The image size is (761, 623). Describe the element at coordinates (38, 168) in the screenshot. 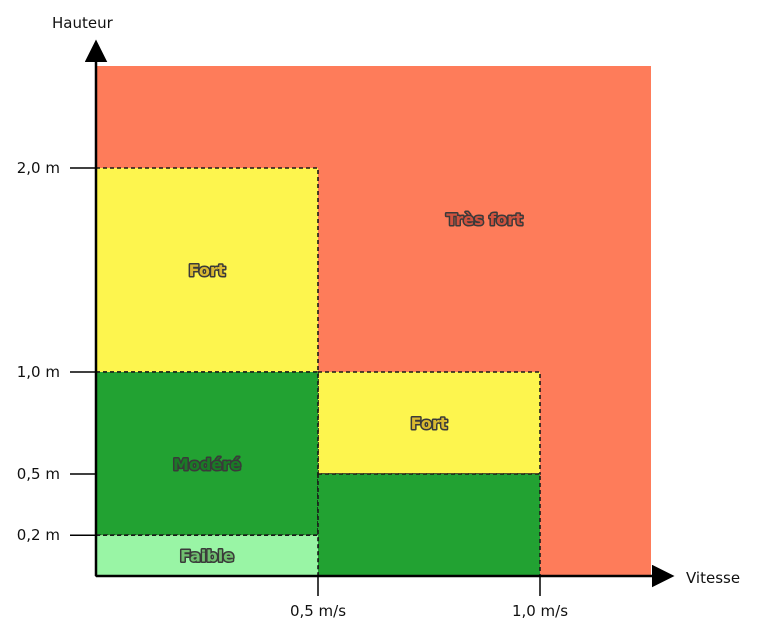

I see `y-tick-label: 2,0 m` at that location.